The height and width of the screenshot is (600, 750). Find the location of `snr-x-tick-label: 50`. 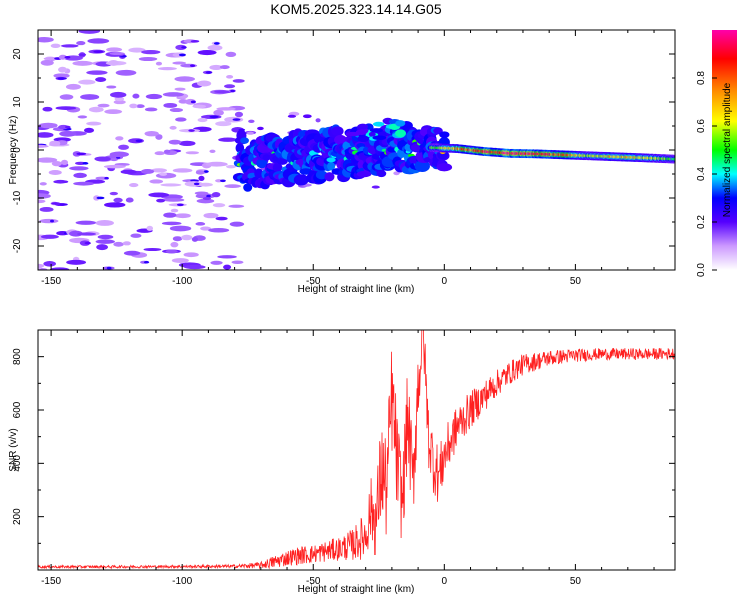

snr-x-tick-label: 50 is located at coordinates (576, 581).